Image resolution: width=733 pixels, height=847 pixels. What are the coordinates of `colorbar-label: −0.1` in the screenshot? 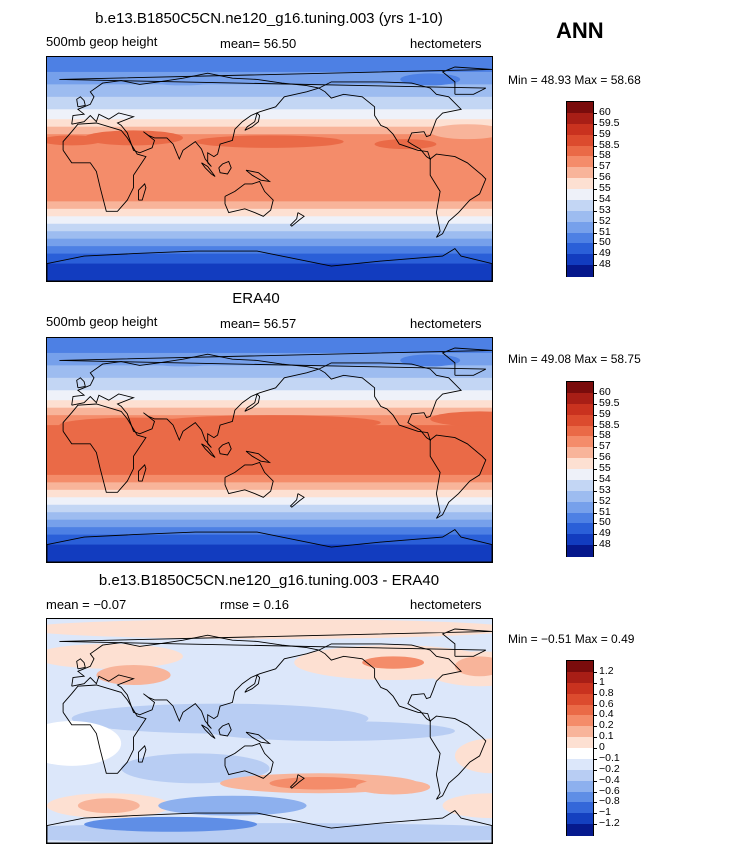 It's located at (609, 757).